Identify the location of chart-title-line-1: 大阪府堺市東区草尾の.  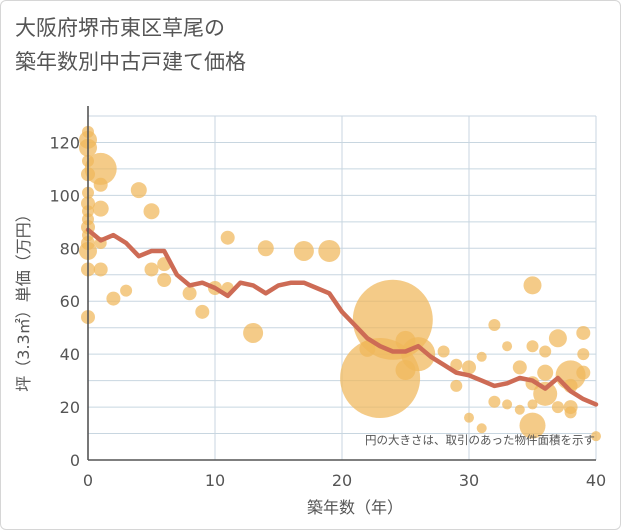
(120, 28).